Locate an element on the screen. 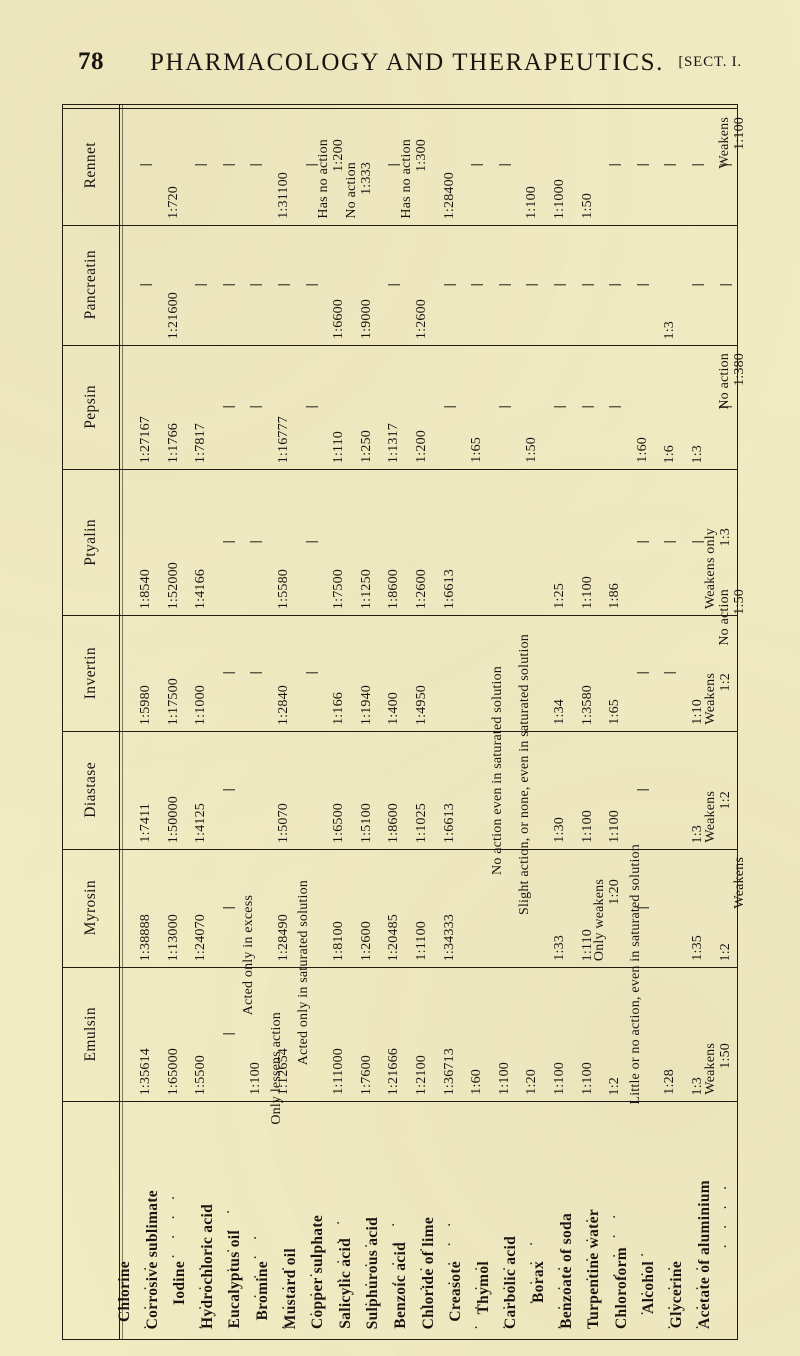 This screenshot has height=1356, width=800. table-cell: 1:7600 is located at coordinates (360, 1075).